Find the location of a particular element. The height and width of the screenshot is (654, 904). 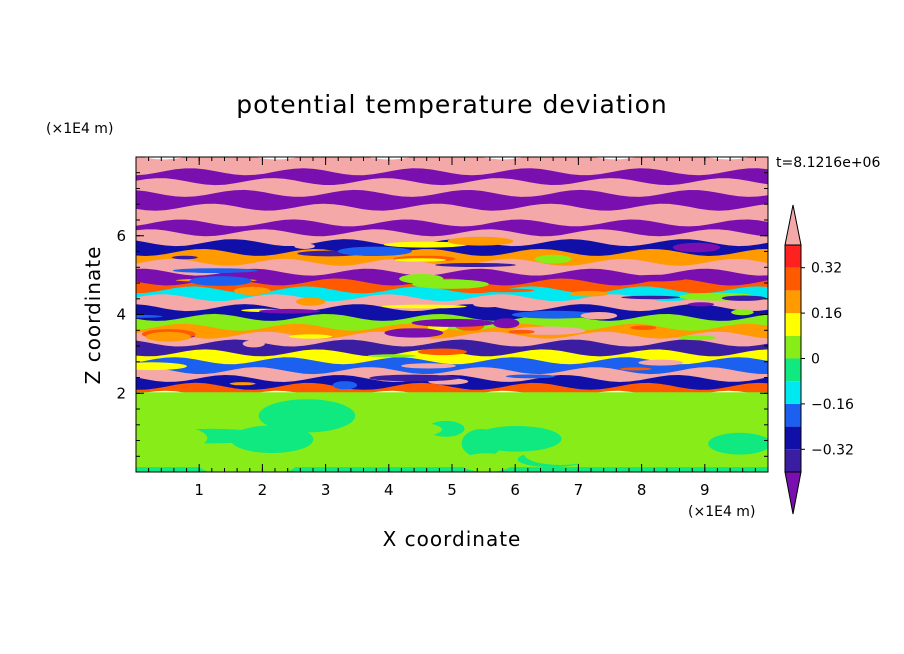

y-tick-label: 2 is located at coordinates (121, 393).